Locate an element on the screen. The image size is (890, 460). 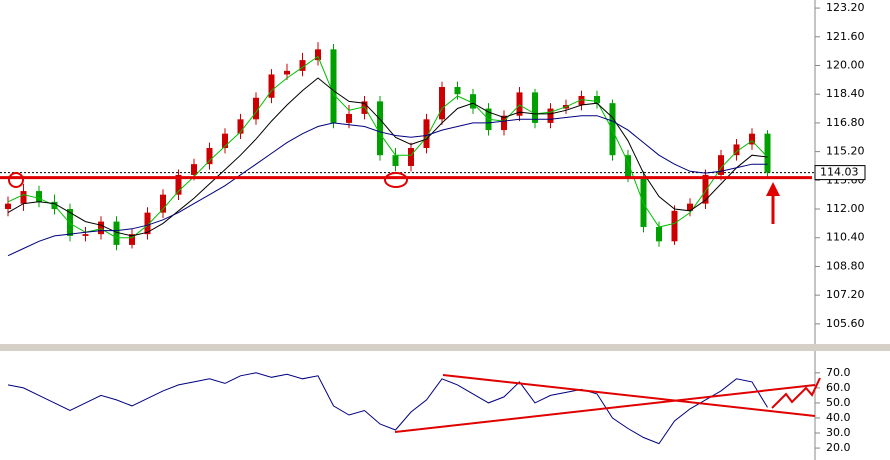
y-tick-label: 107.20 is located at coordinates (845, 294).